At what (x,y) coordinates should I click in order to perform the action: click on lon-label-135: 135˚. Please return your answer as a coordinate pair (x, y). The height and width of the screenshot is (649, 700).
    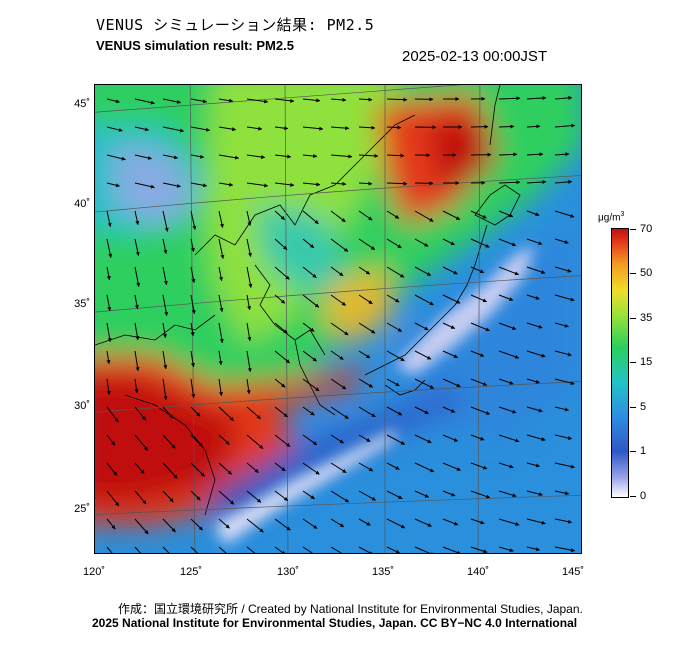
    Looking at the image, I should click on (383, 572).